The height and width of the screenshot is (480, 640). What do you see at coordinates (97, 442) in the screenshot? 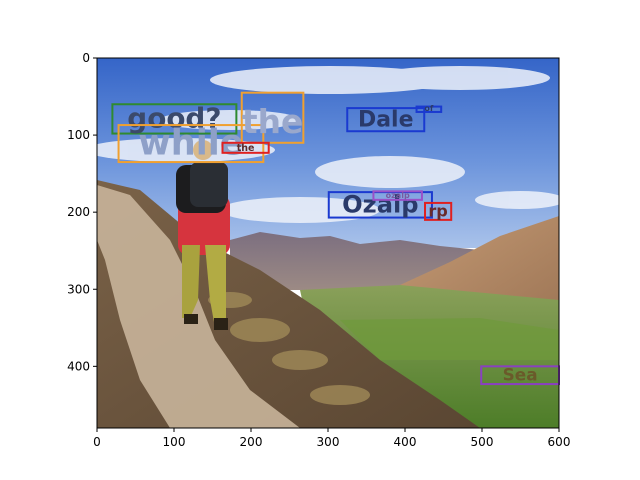
I see `x-tick-label: 0` at bounding box center [97, 442].